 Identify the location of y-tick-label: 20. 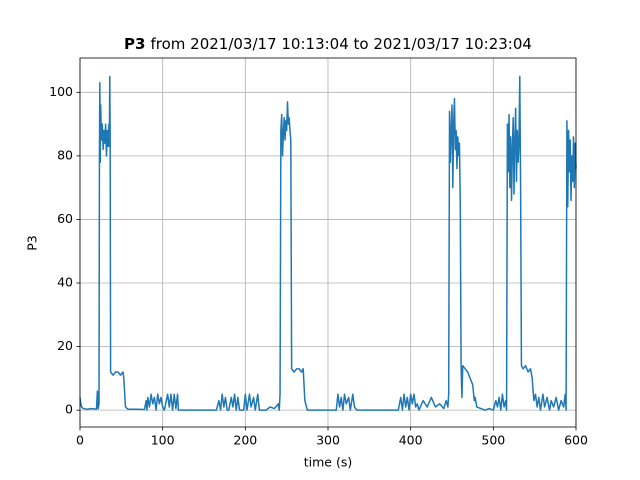
(65, 345).